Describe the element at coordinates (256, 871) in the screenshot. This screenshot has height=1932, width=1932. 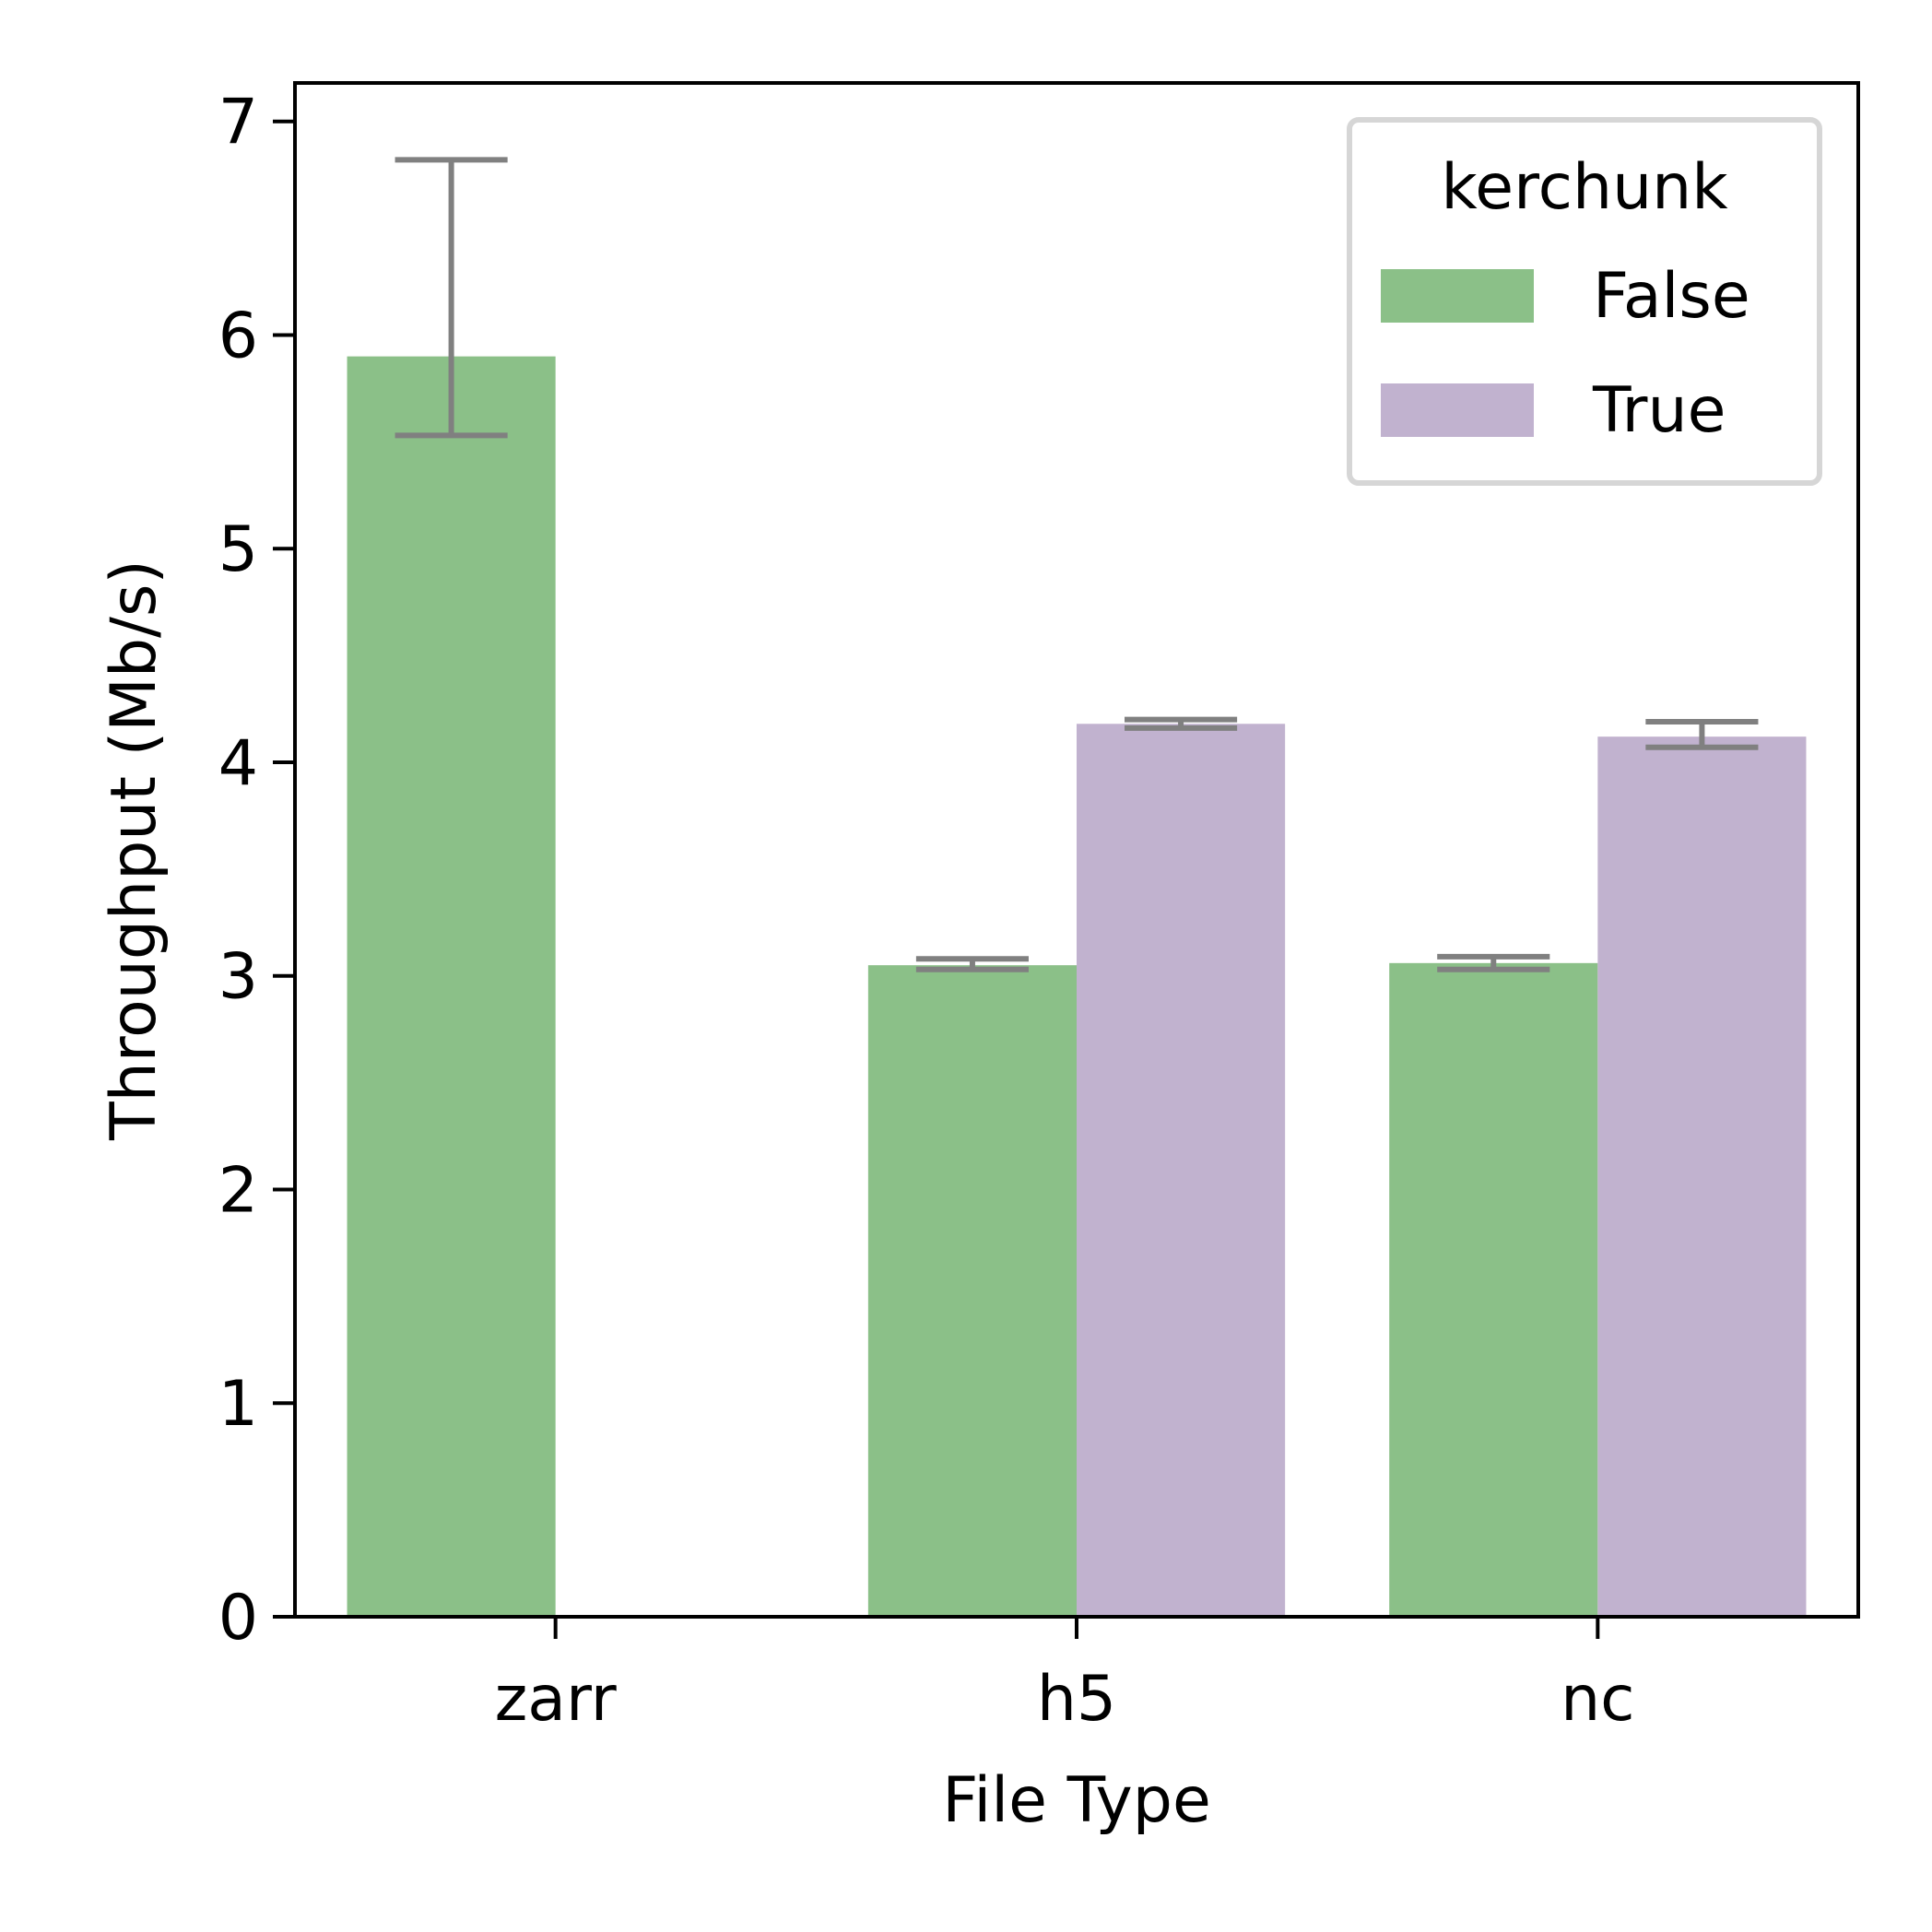
I see `y-axis: 0 1 2 3 4 5 6 7` at that location.